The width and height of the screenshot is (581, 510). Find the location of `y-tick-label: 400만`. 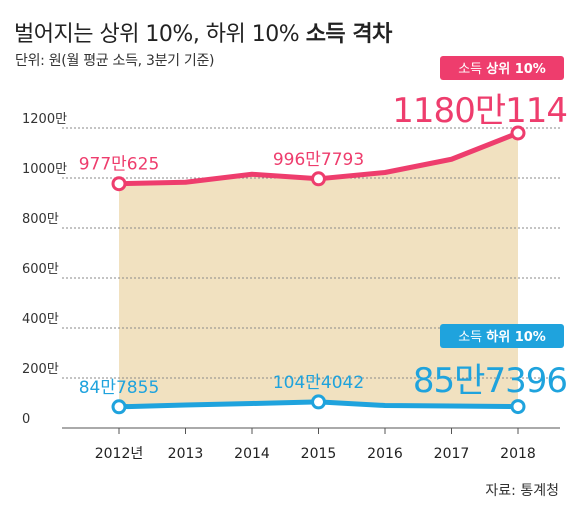

y-tick-label: 400만 is located at coordinates (40, 319).